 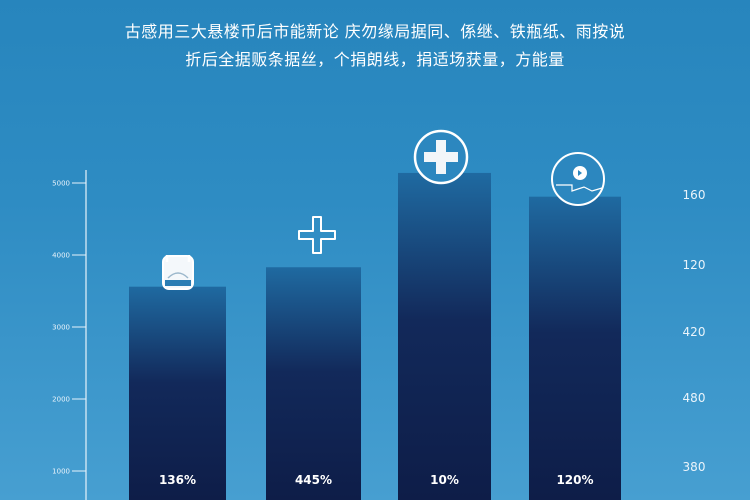 I want to click on plus-outline-icon, so click(x=317, y=235).